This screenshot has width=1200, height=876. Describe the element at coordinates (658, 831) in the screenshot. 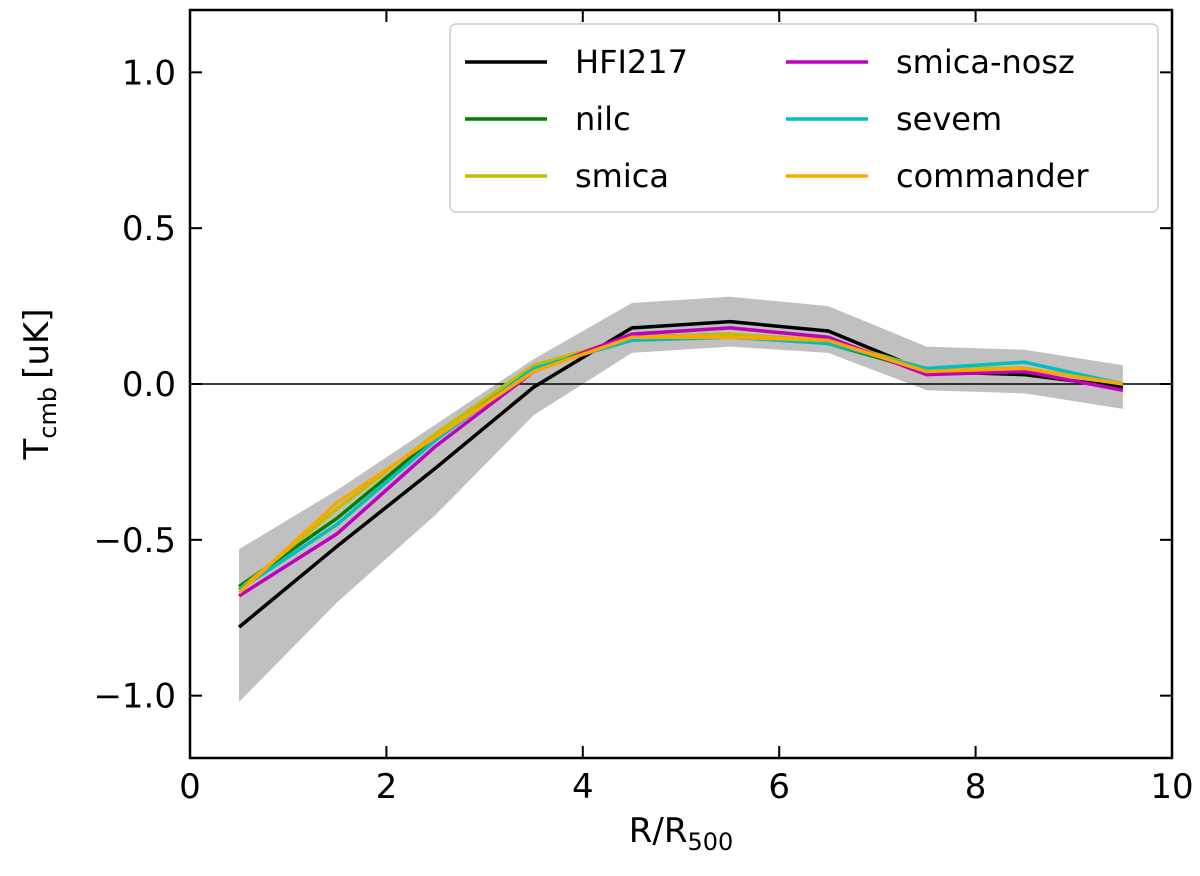

I see `x-axis-label-main: R/R` at that location.